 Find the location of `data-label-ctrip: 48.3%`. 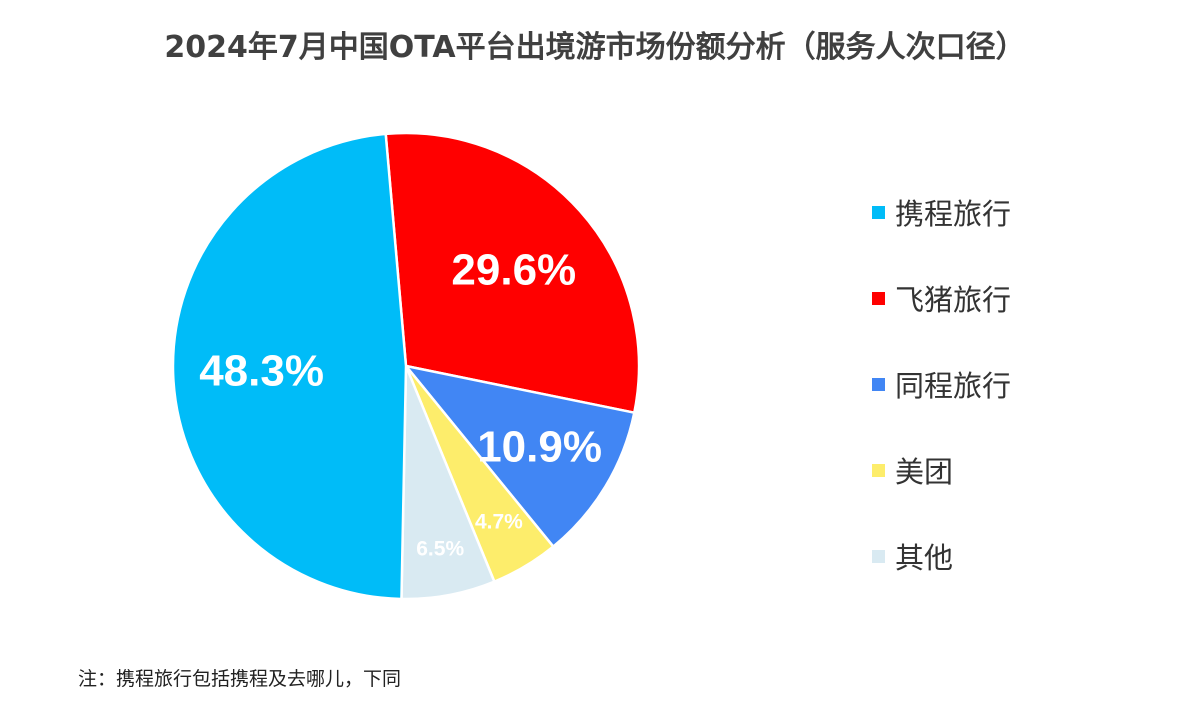

data-label-ctrip: 48.3% is located at coordinates (261, 370).